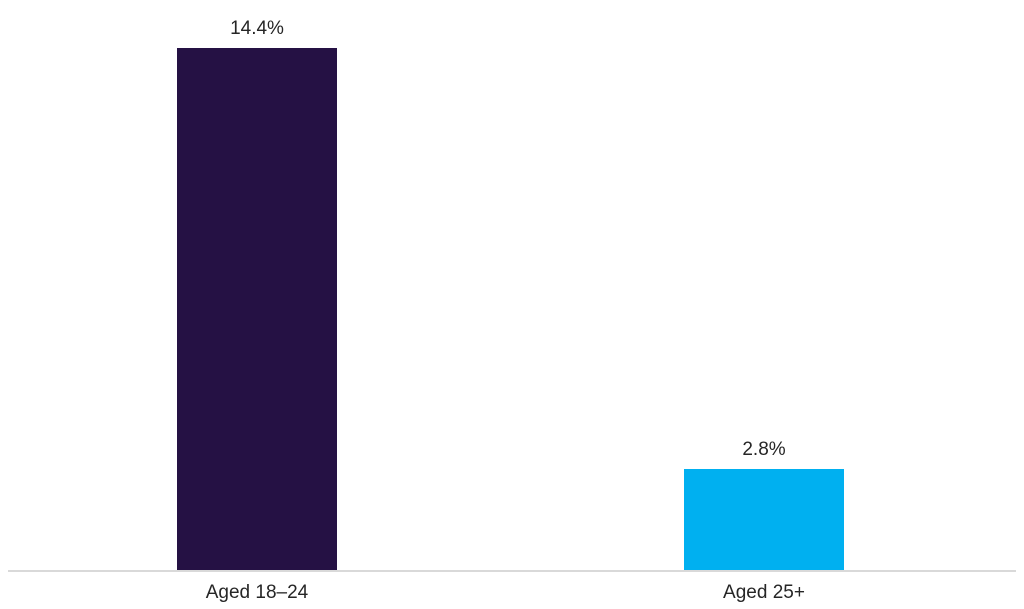 Image resolution: width=1024 pixels, height=609 pixels. Describe the element at coordinates (764, 520) in the screenshot. I see `bar-aged-25-plus` at that location.